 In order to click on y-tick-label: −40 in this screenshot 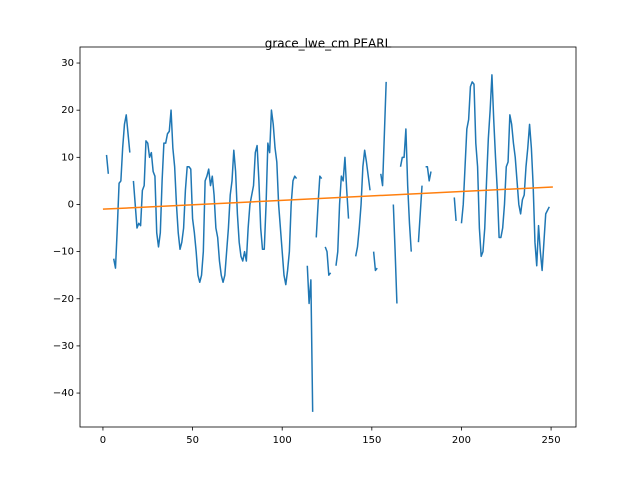, I will do `click(63, 393)`.